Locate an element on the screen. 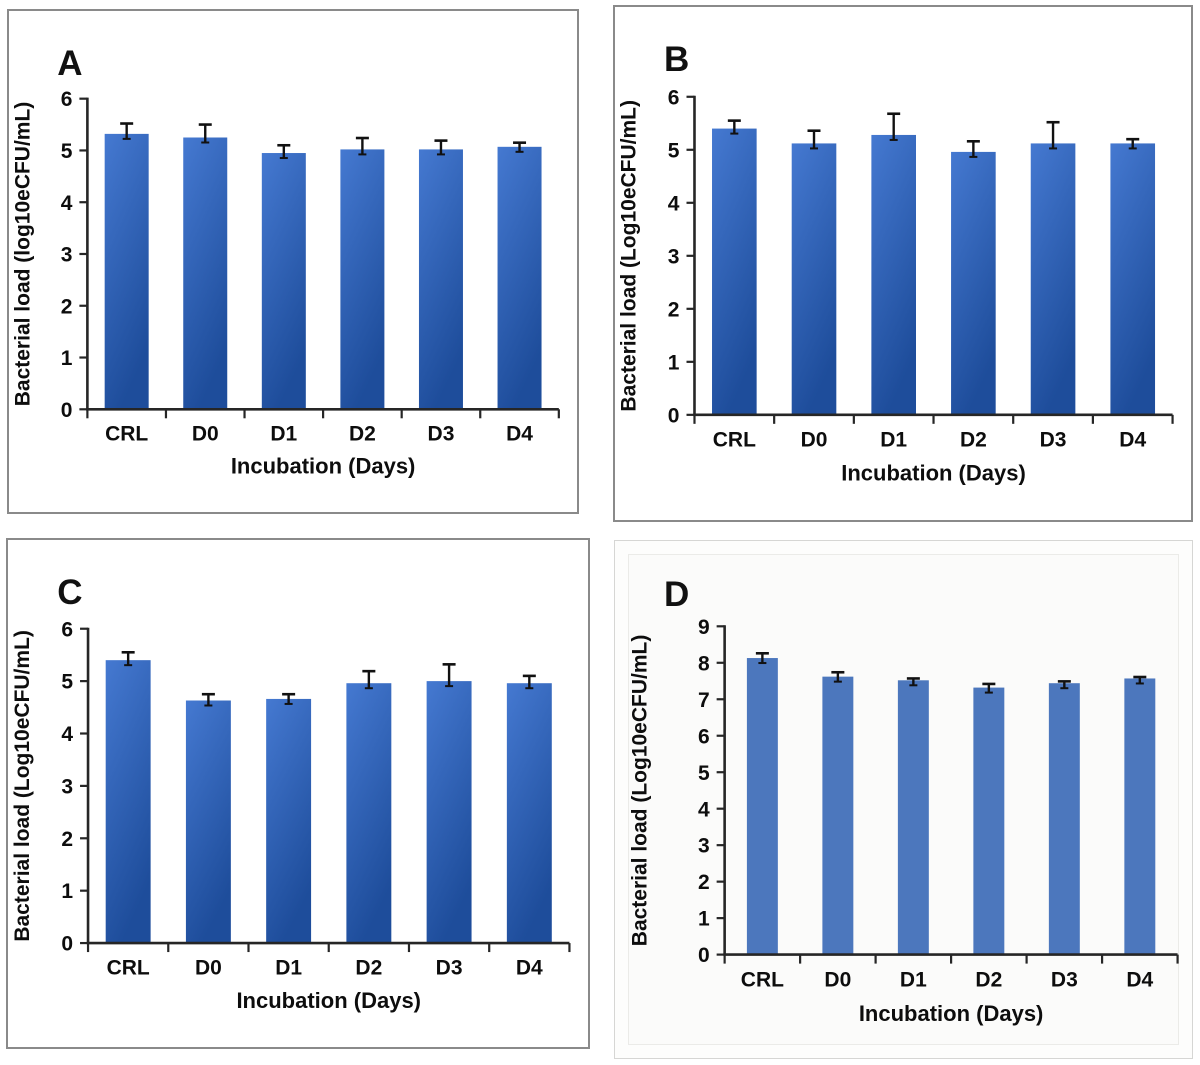  svg-text: 9 is located at coordinates (704, 627).